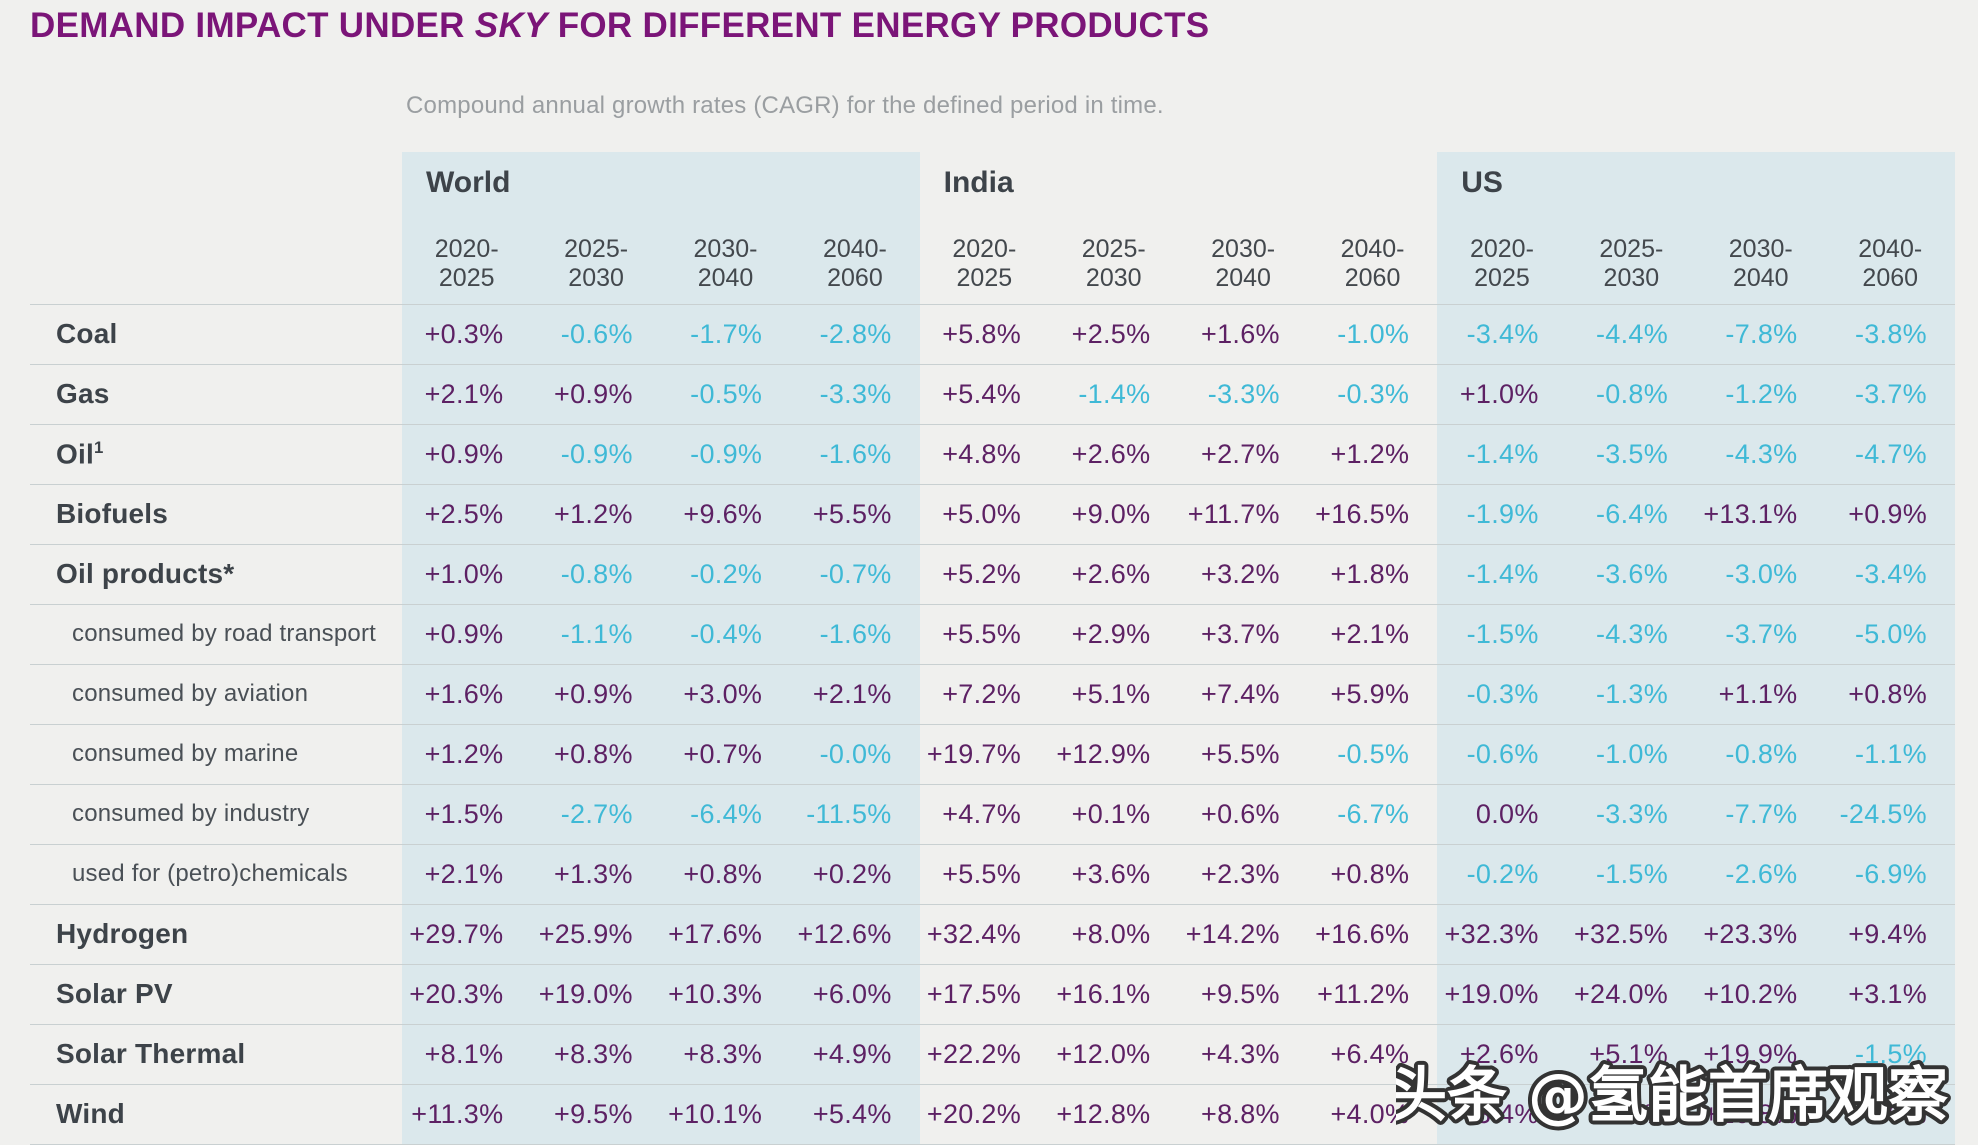  I want to click on cagr-cell: +29.7%, so click(467, 933).